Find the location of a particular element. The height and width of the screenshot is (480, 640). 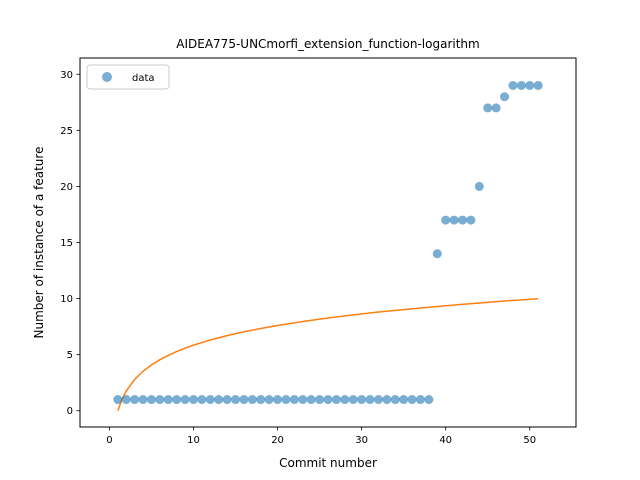

legend: data is located at coordinates (128, 77).